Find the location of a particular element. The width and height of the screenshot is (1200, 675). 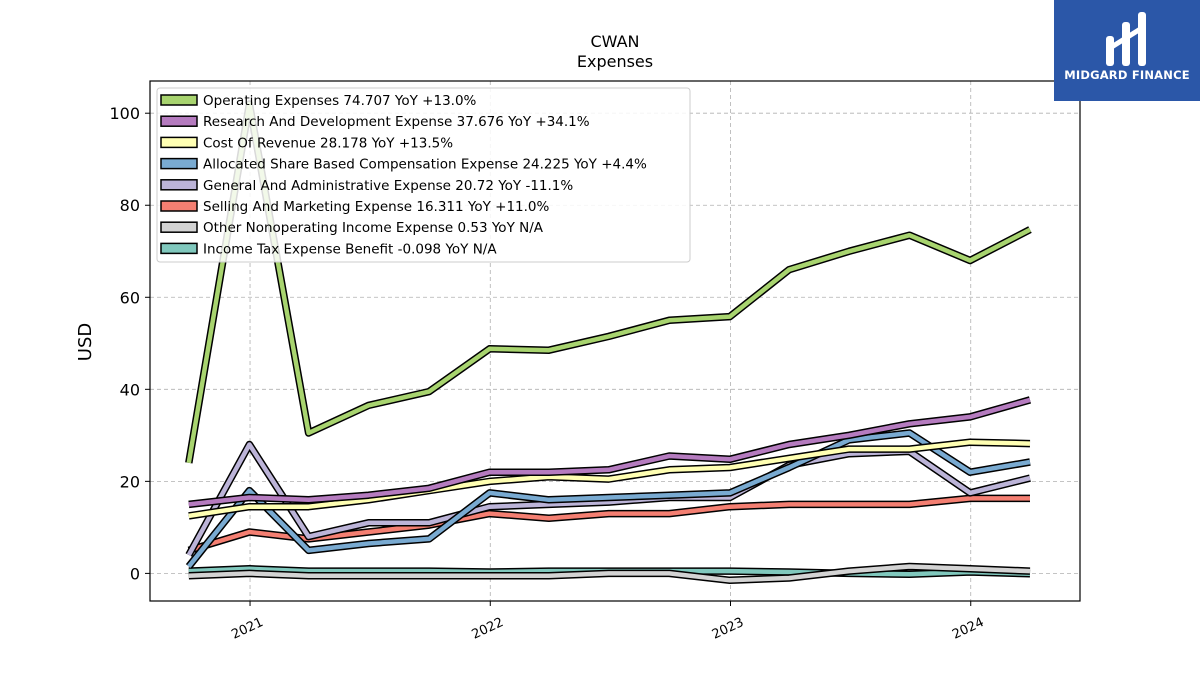

logo-text: MIDGARD FINANCE is located at coordinates (1127, 75).